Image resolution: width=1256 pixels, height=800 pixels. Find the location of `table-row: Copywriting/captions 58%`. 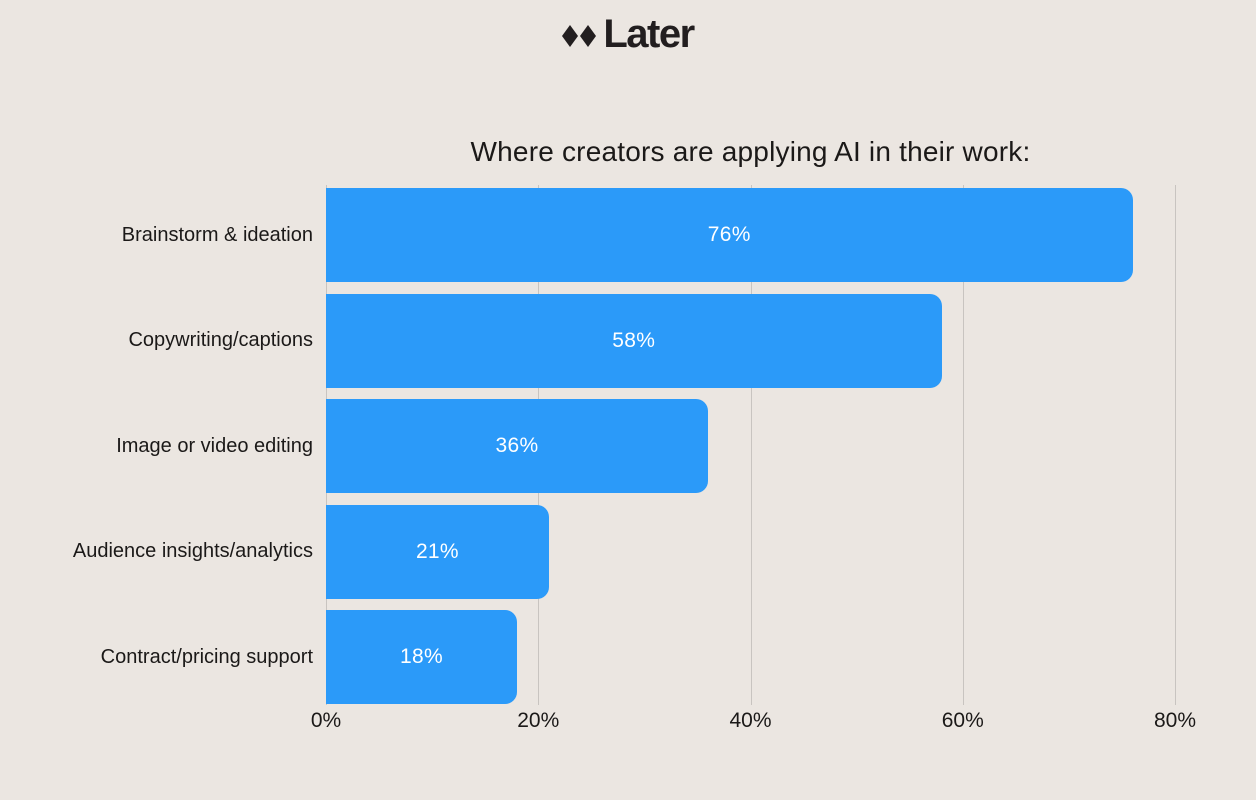

table-row: Copywriting/captions 58% is located at coordinates (628, 340).